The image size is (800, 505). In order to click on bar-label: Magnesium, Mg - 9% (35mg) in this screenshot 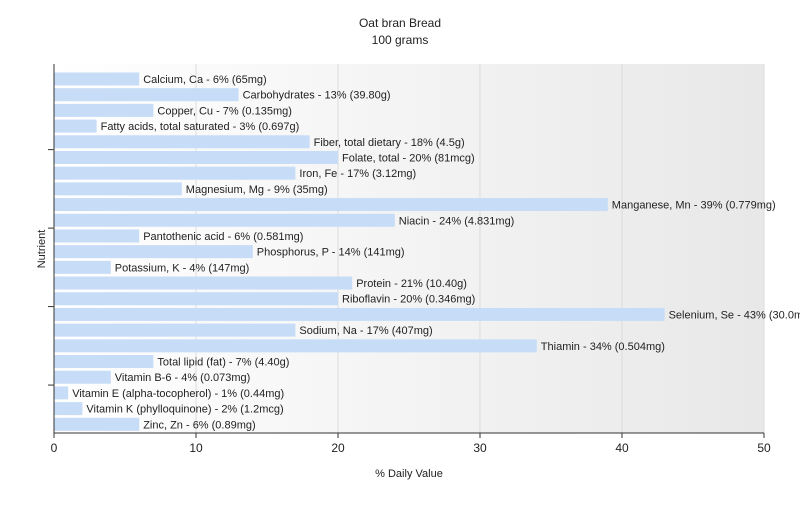, I will do `click(257, 190)`.